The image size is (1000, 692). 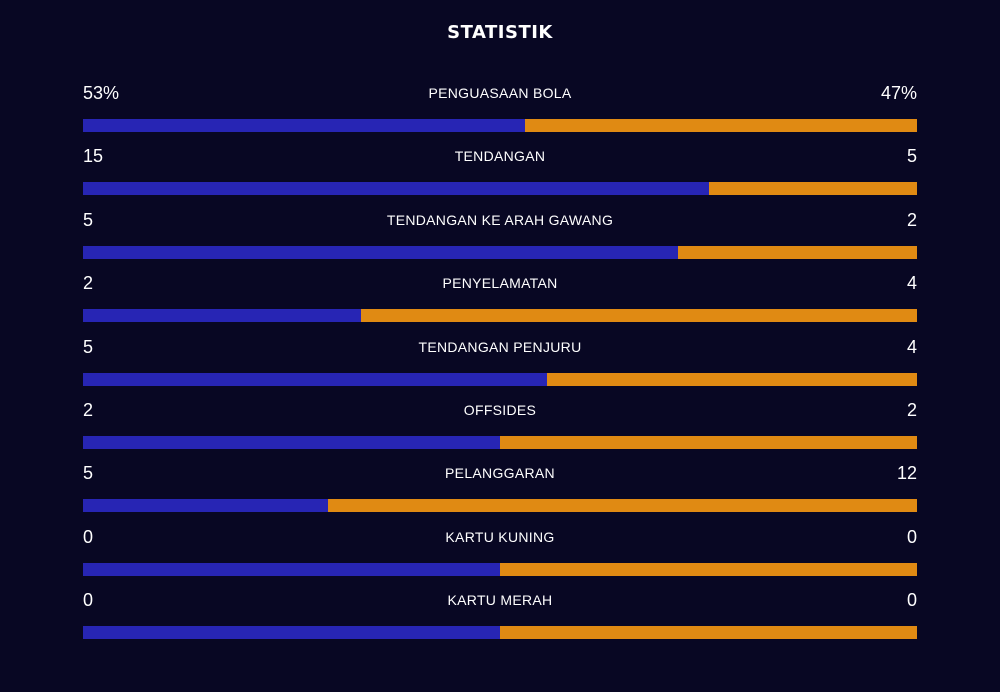 What do you see at coordinates (500, 156) in the screenshot?
I see `stat-label: TENDANGAN` at bounding box center [500, 156].